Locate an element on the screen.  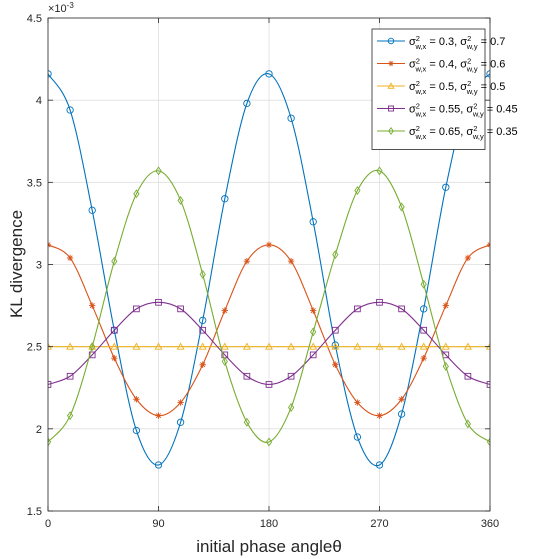
legend-value-y: 0.7 is located at coordinates (497, 42).